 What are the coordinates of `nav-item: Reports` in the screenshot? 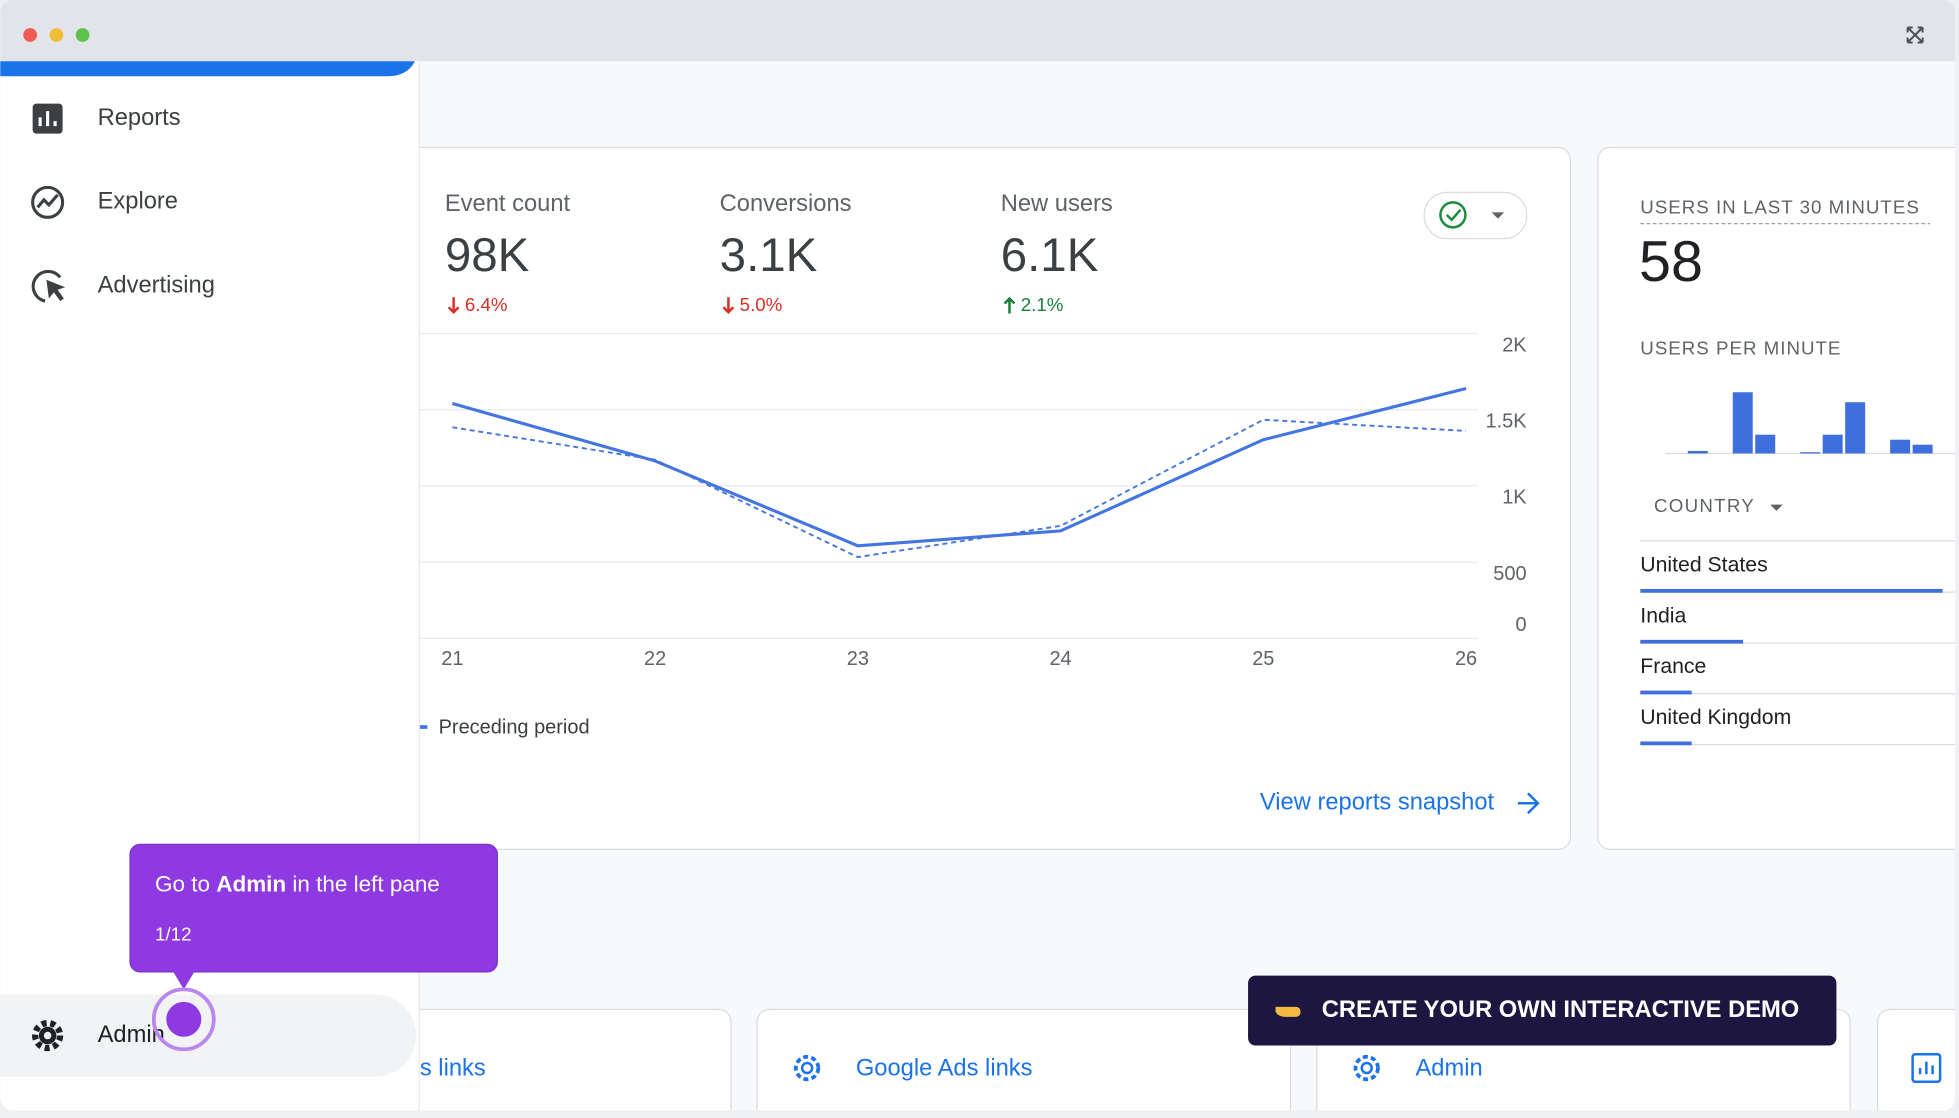 It's located at (139, 118).